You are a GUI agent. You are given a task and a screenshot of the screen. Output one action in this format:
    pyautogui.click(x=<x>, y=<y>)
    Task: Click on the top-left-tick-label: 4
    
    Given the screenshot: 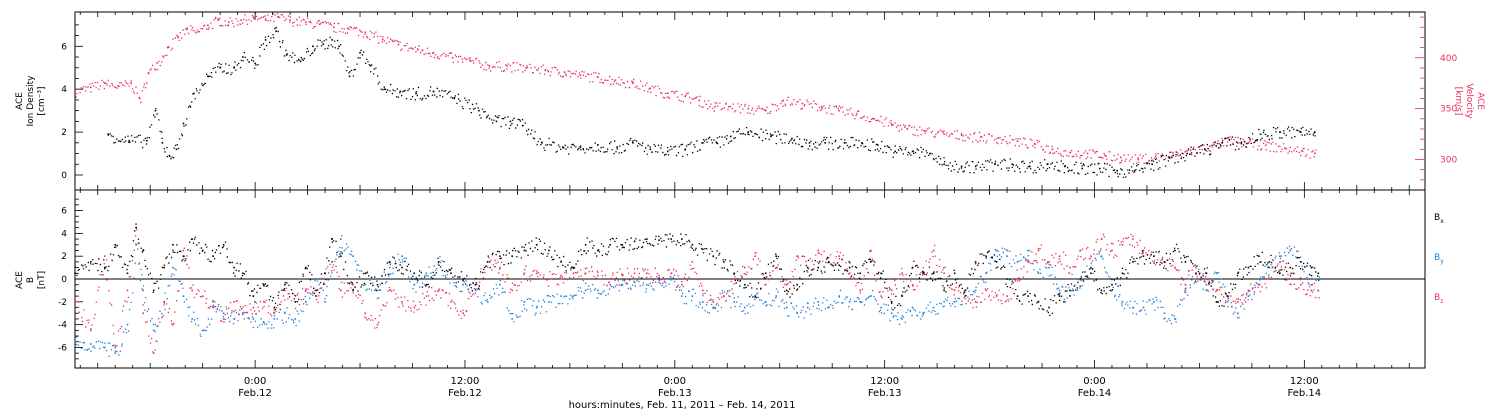 What is the action you would take?
    pyautogui.click(x=64, y=90)
    